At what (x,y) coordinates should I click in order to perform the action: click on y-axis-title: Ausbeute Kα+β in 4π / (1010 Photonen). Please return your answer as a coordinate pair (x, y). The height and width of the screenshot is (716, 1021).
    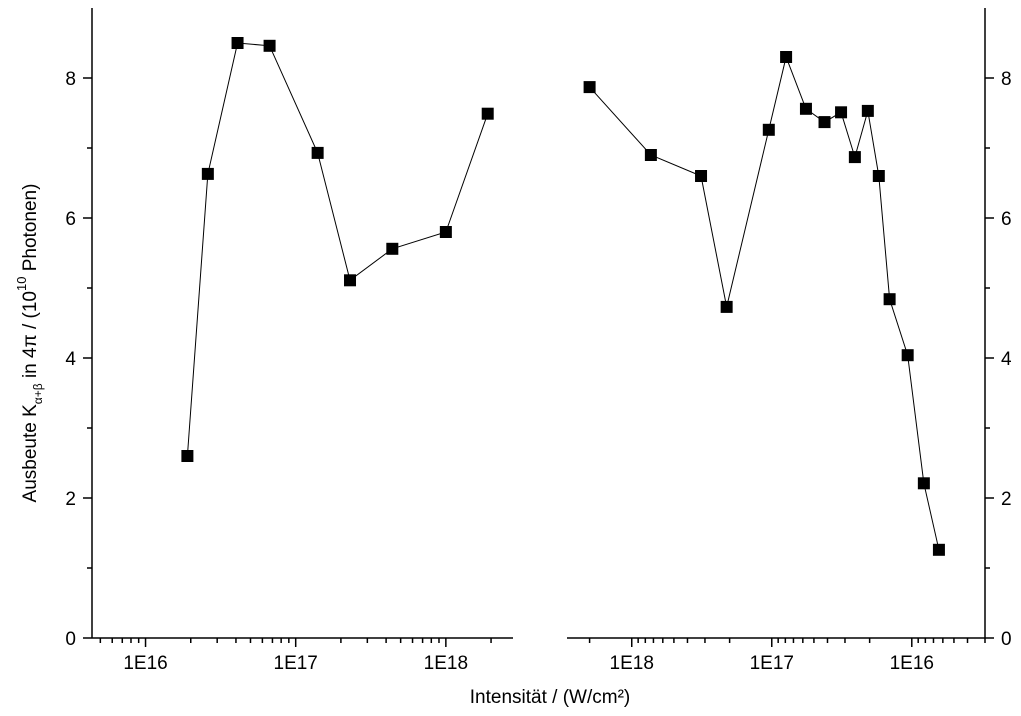
    Looking at the image, I should click on (29, 343).